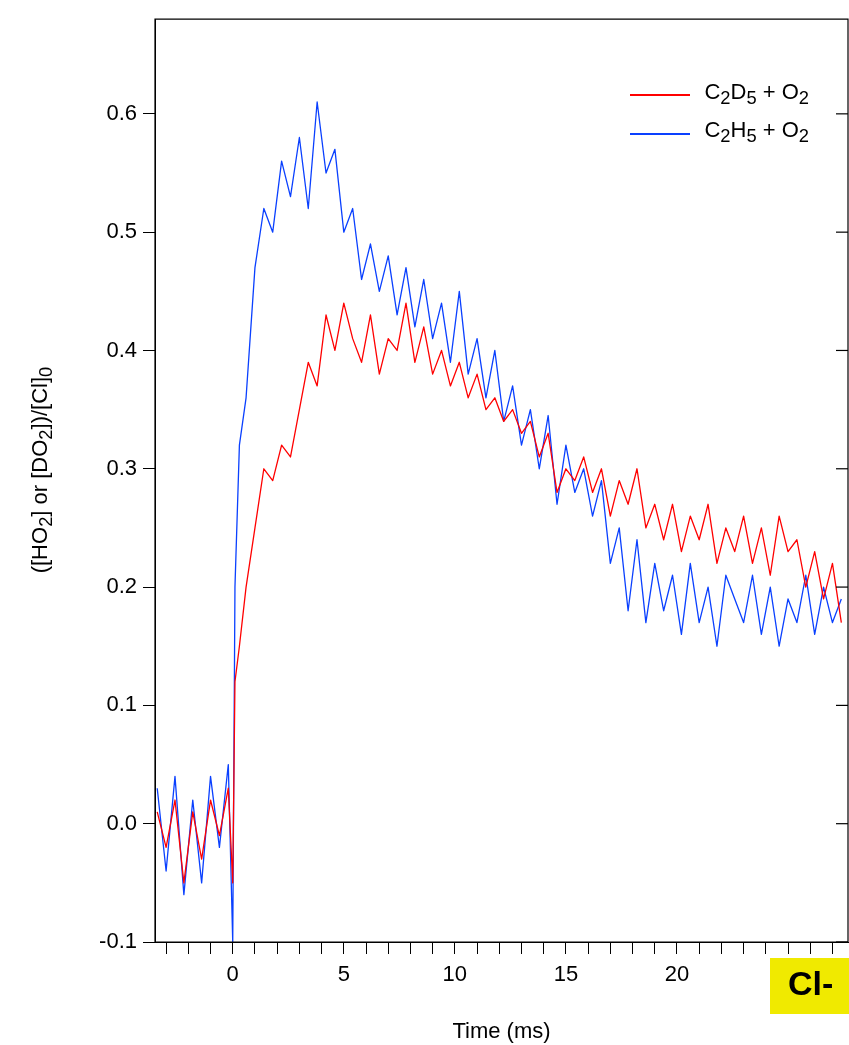 The image size is (849, 1045). Describe the element at coordinates (232, 974) in the screenshot. I see `x-tick-label: 0` at that location.